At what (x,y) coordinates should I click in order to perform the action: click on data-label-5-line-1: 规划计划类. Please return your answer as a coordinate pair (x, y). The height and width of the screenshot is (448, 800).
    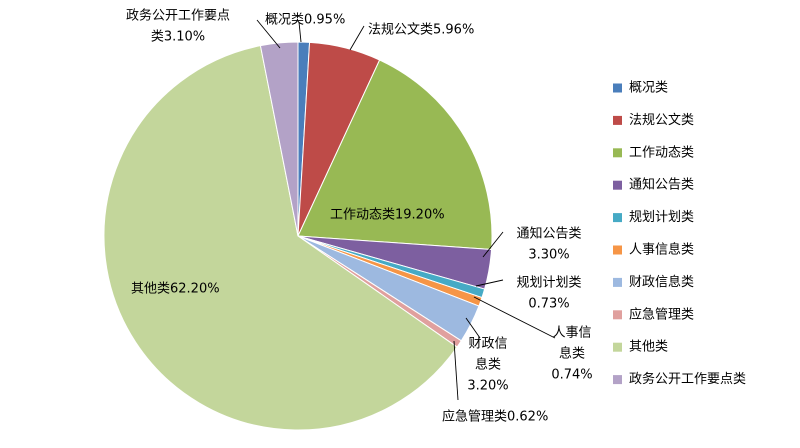
    Looking at the image, I should click on (548, 283).